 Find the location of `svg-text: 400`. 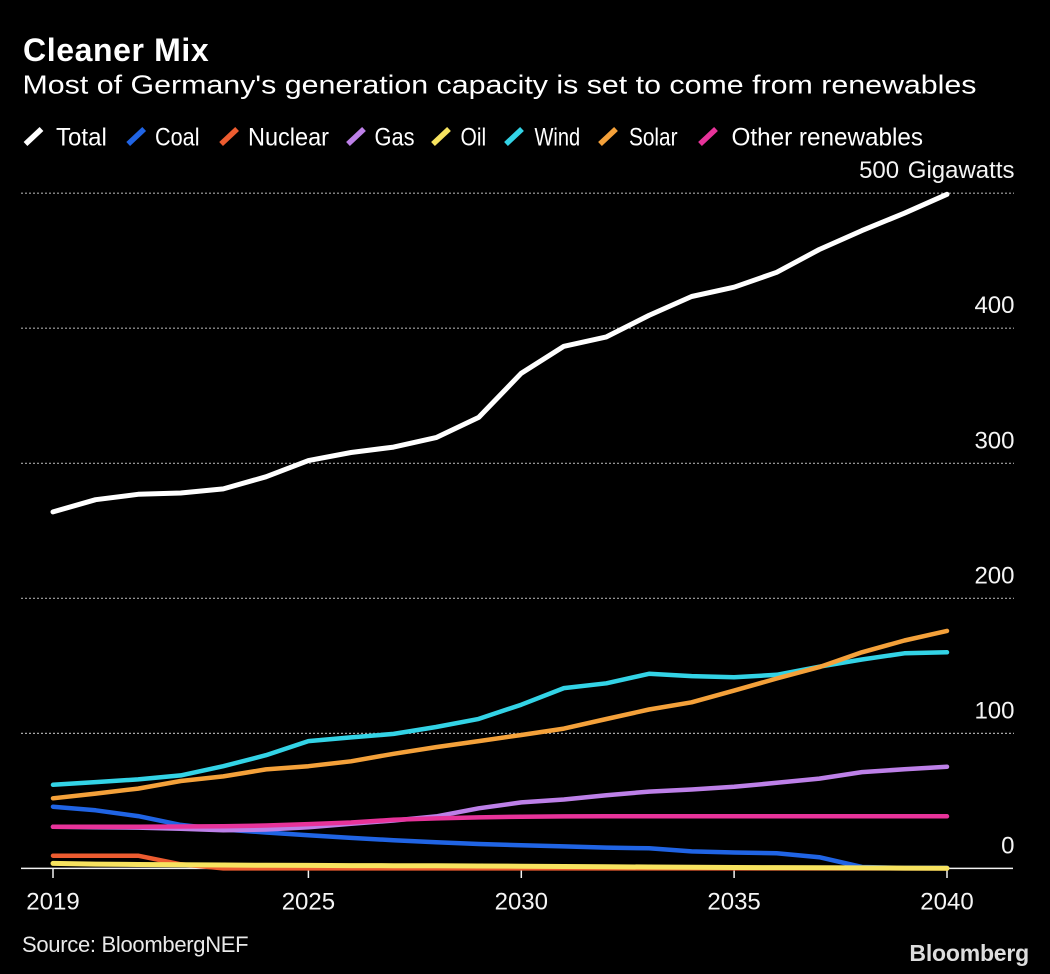

svg-text: 400 is located at coordinates (994, 305).